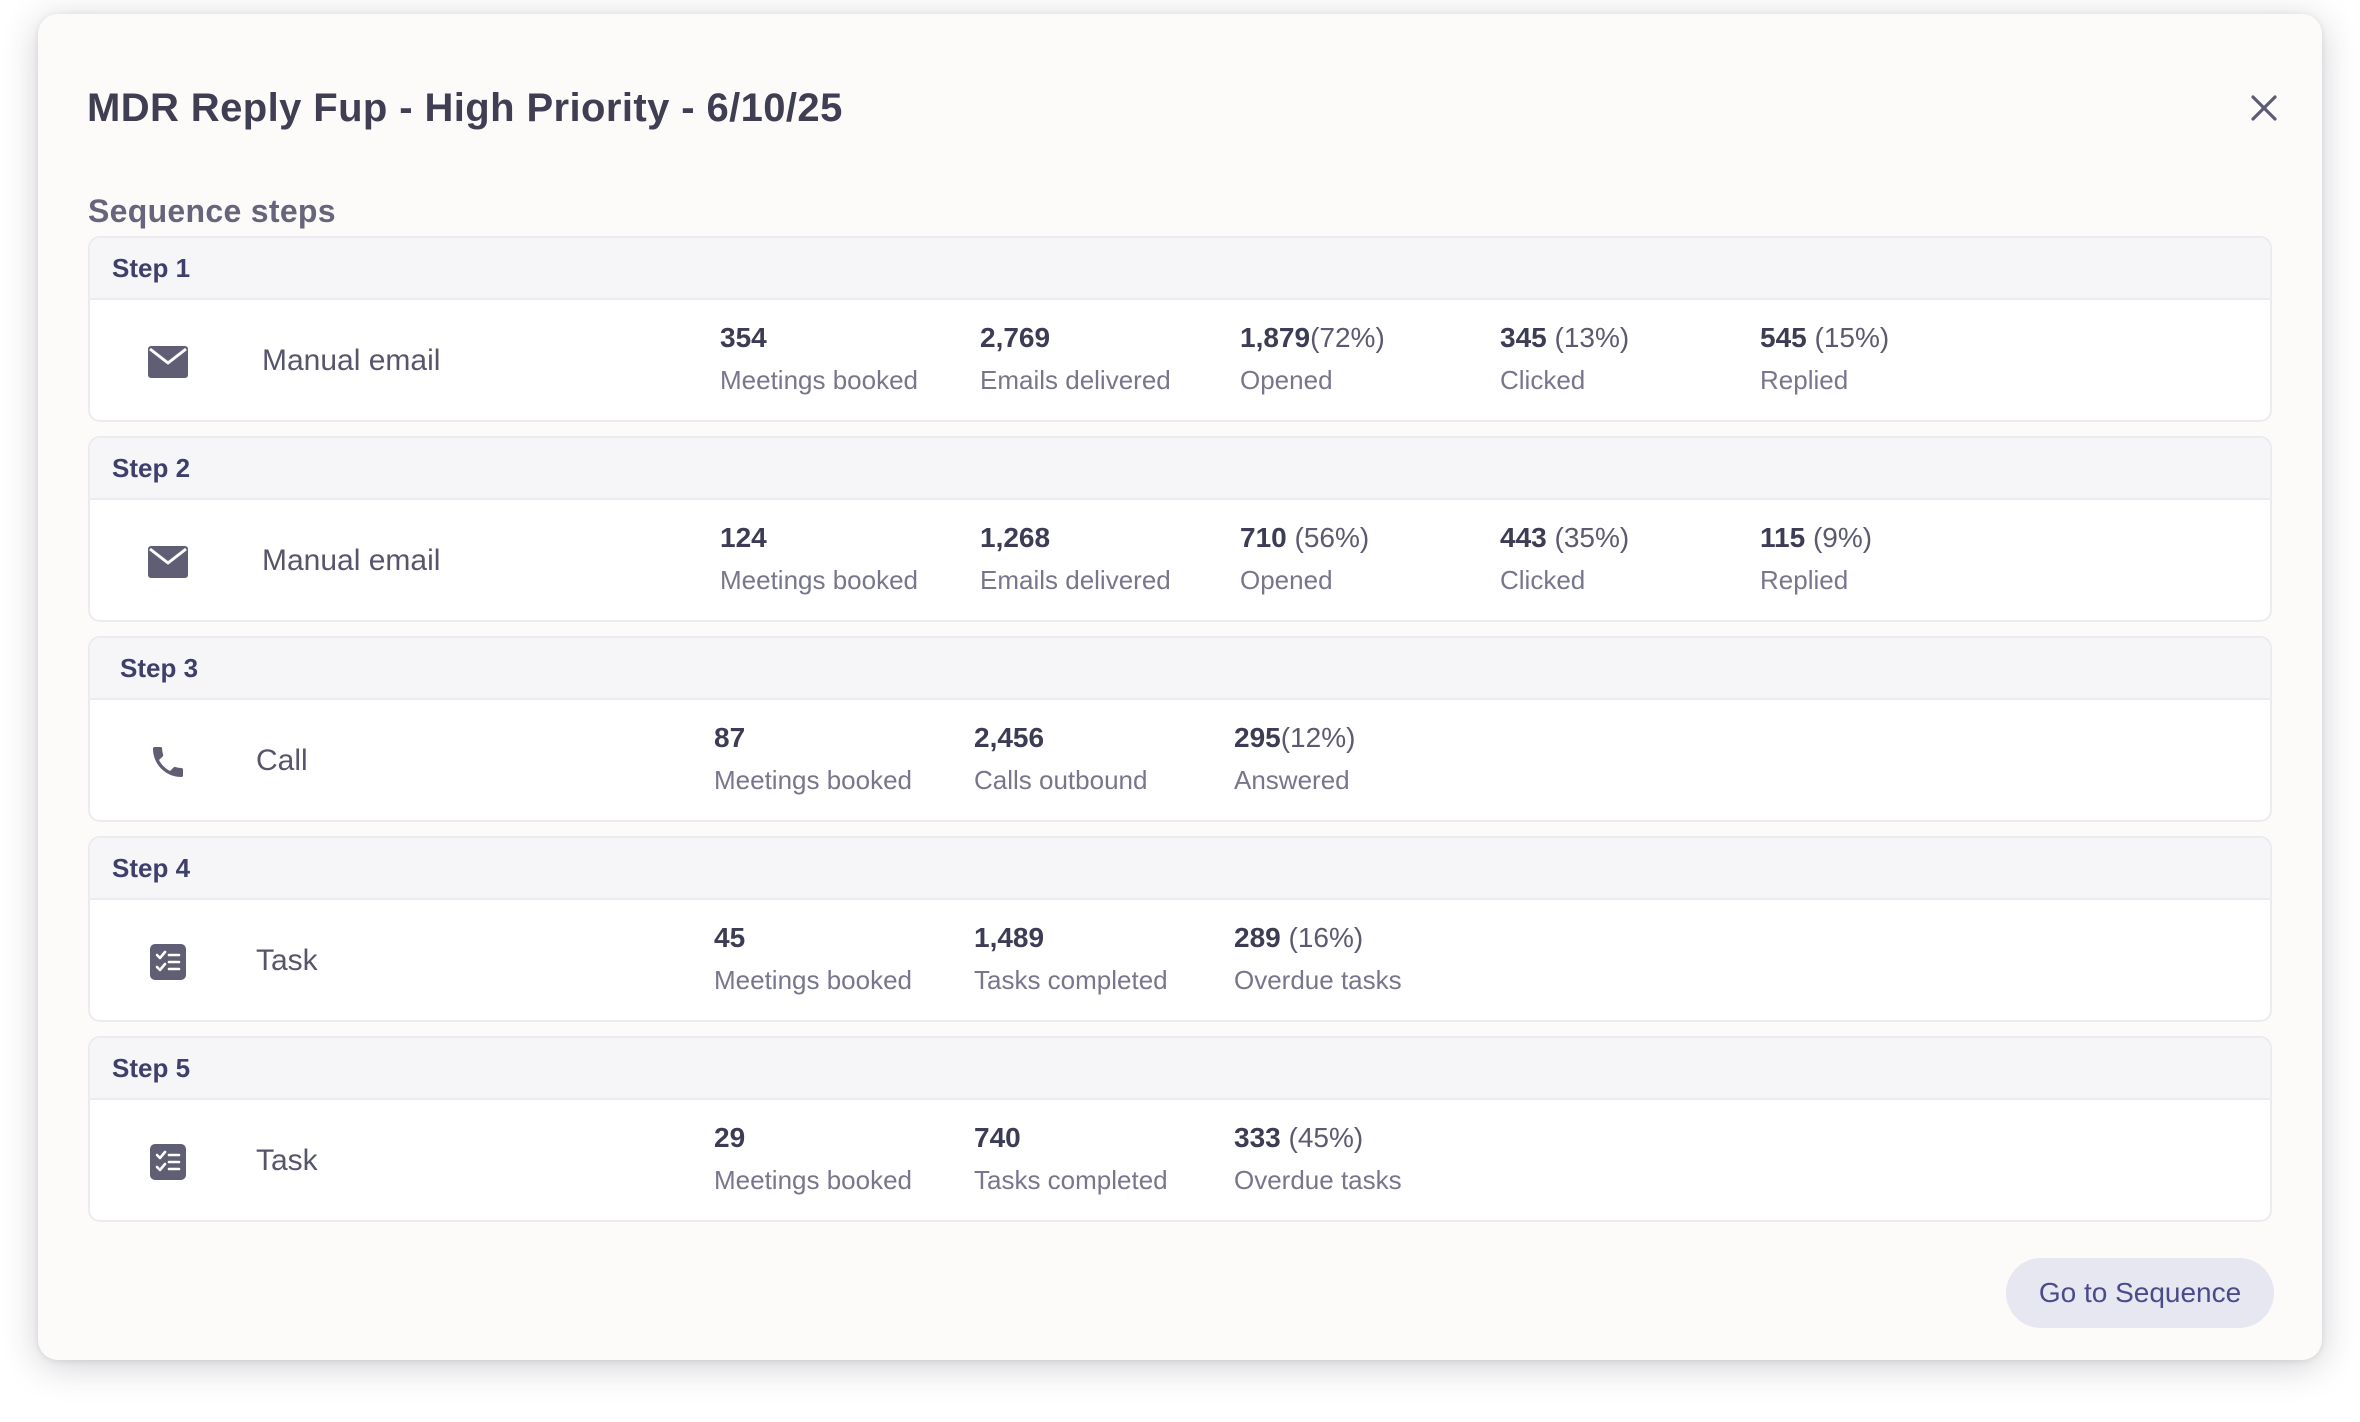  What do you see at coordinates (282, 760) in the screenshot?
I see `step-type: Call` at bounding box center [282, 760].